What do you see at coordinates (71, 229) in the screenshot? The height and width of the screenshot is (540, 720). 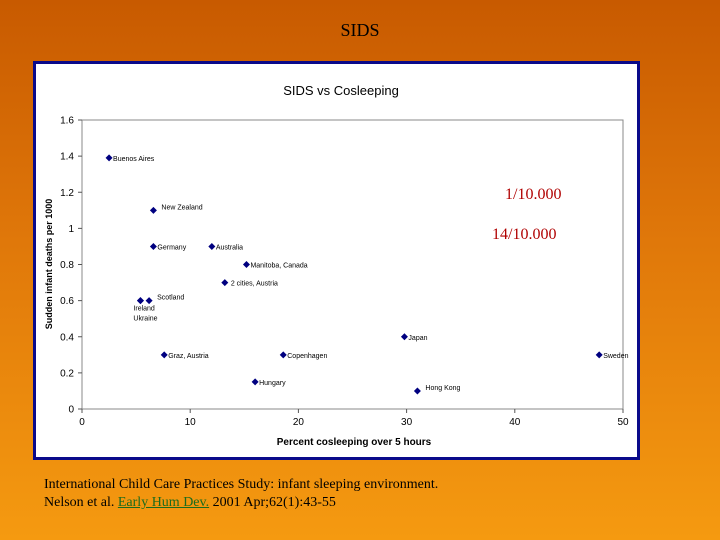 I see `y-tick-label: 1` at bounding box center [71, 229].